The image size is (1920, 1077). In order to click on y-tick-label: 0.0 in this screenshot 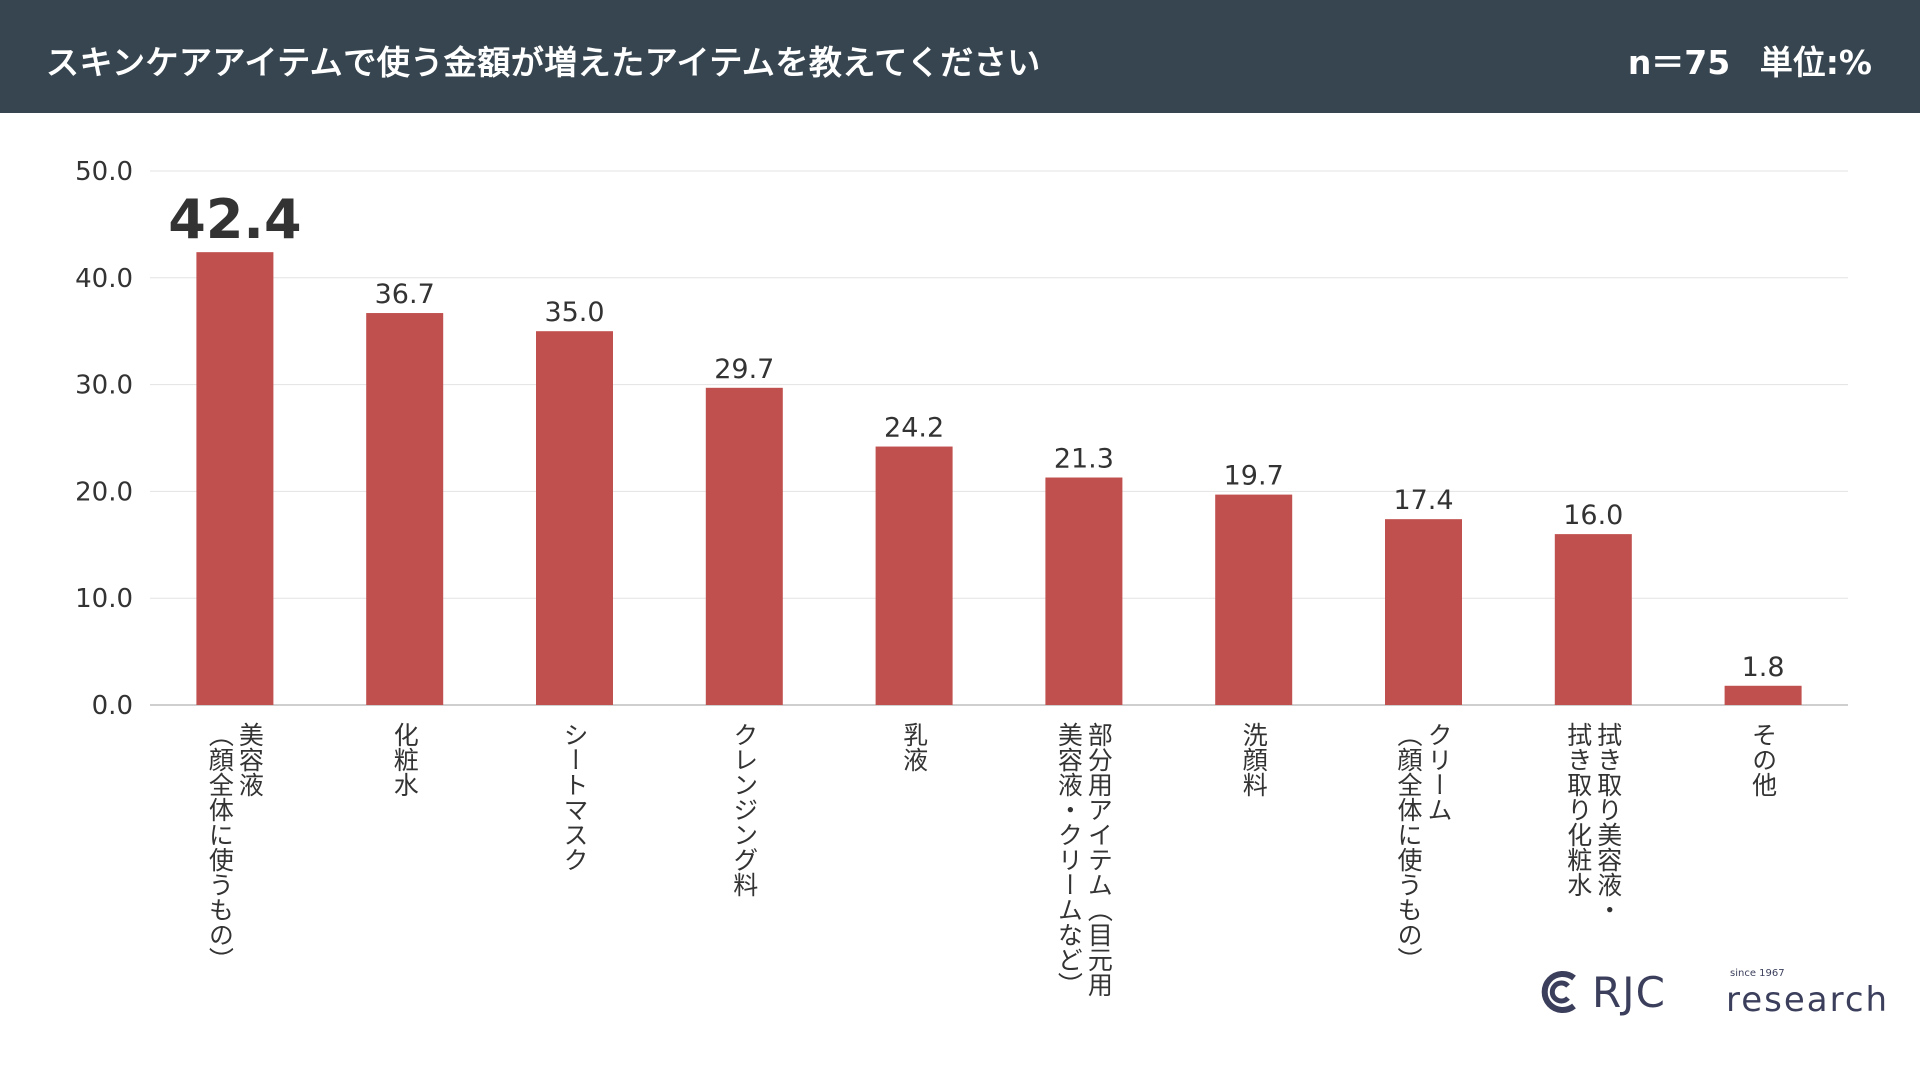, I will do `click(112, 706)`.